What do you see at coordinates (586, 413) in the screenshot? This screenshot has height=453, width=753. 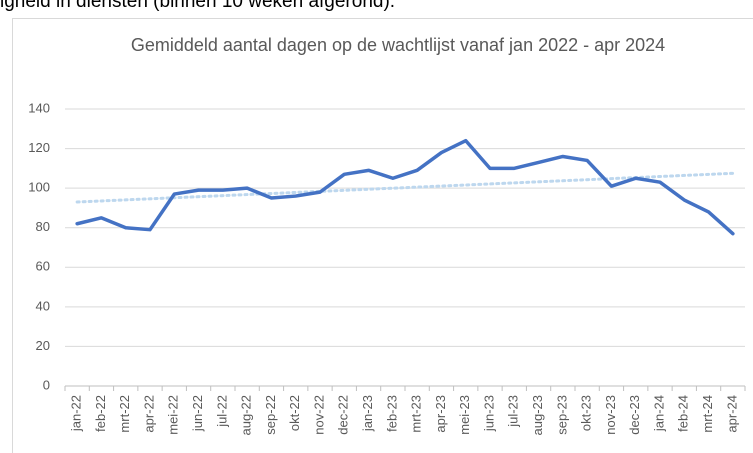 I see `x-tick-label: okt-23` at bounding box center [586, 413].